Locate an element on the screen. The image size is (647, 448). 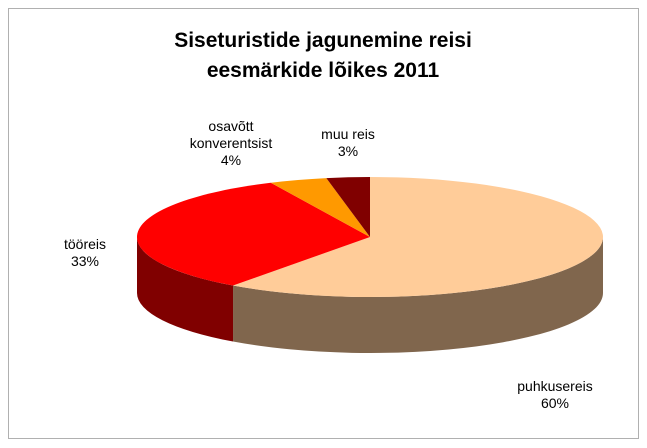
data-label: puhkusereis 60% is located at coordinates (555, 395).